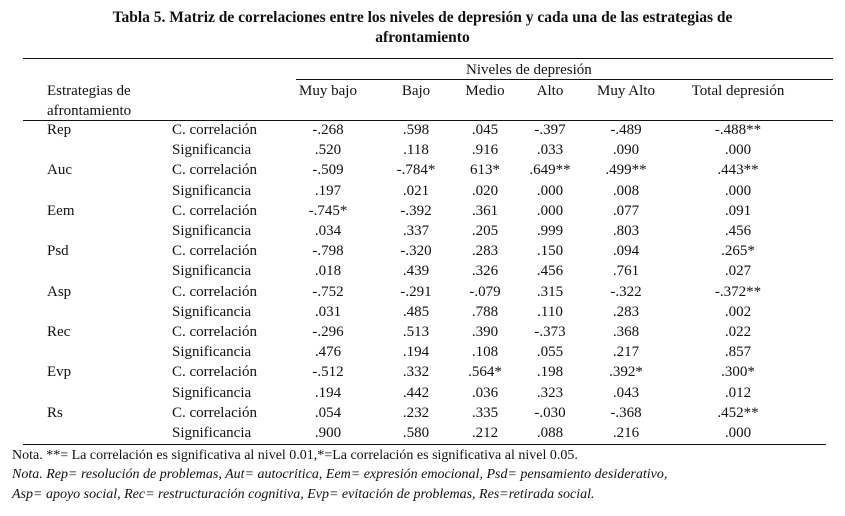  I want to click on table-row: Significancia .520 .118 .916 .033 .090 .000, so click(422, 150).